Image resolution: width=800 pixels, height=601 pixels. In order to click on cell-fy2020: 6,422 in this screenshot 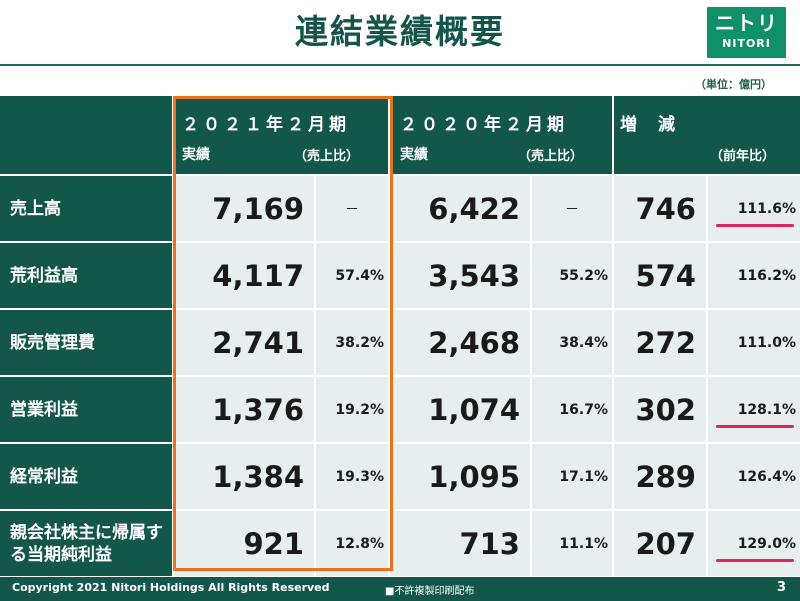, I will do `click(460, 208)`.